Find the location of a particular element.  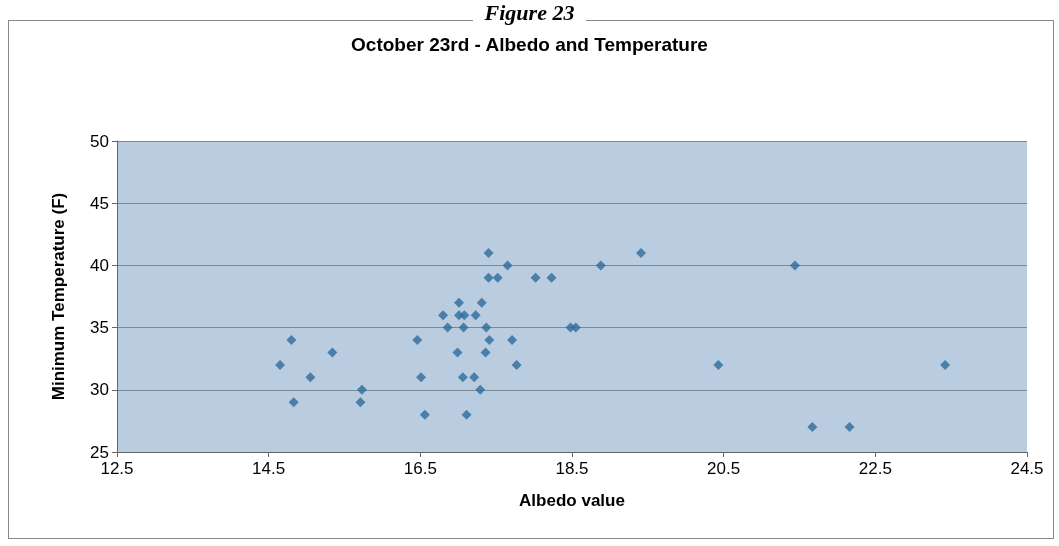

x-tick-label: 20.5 is located at coordinates (724, 468).